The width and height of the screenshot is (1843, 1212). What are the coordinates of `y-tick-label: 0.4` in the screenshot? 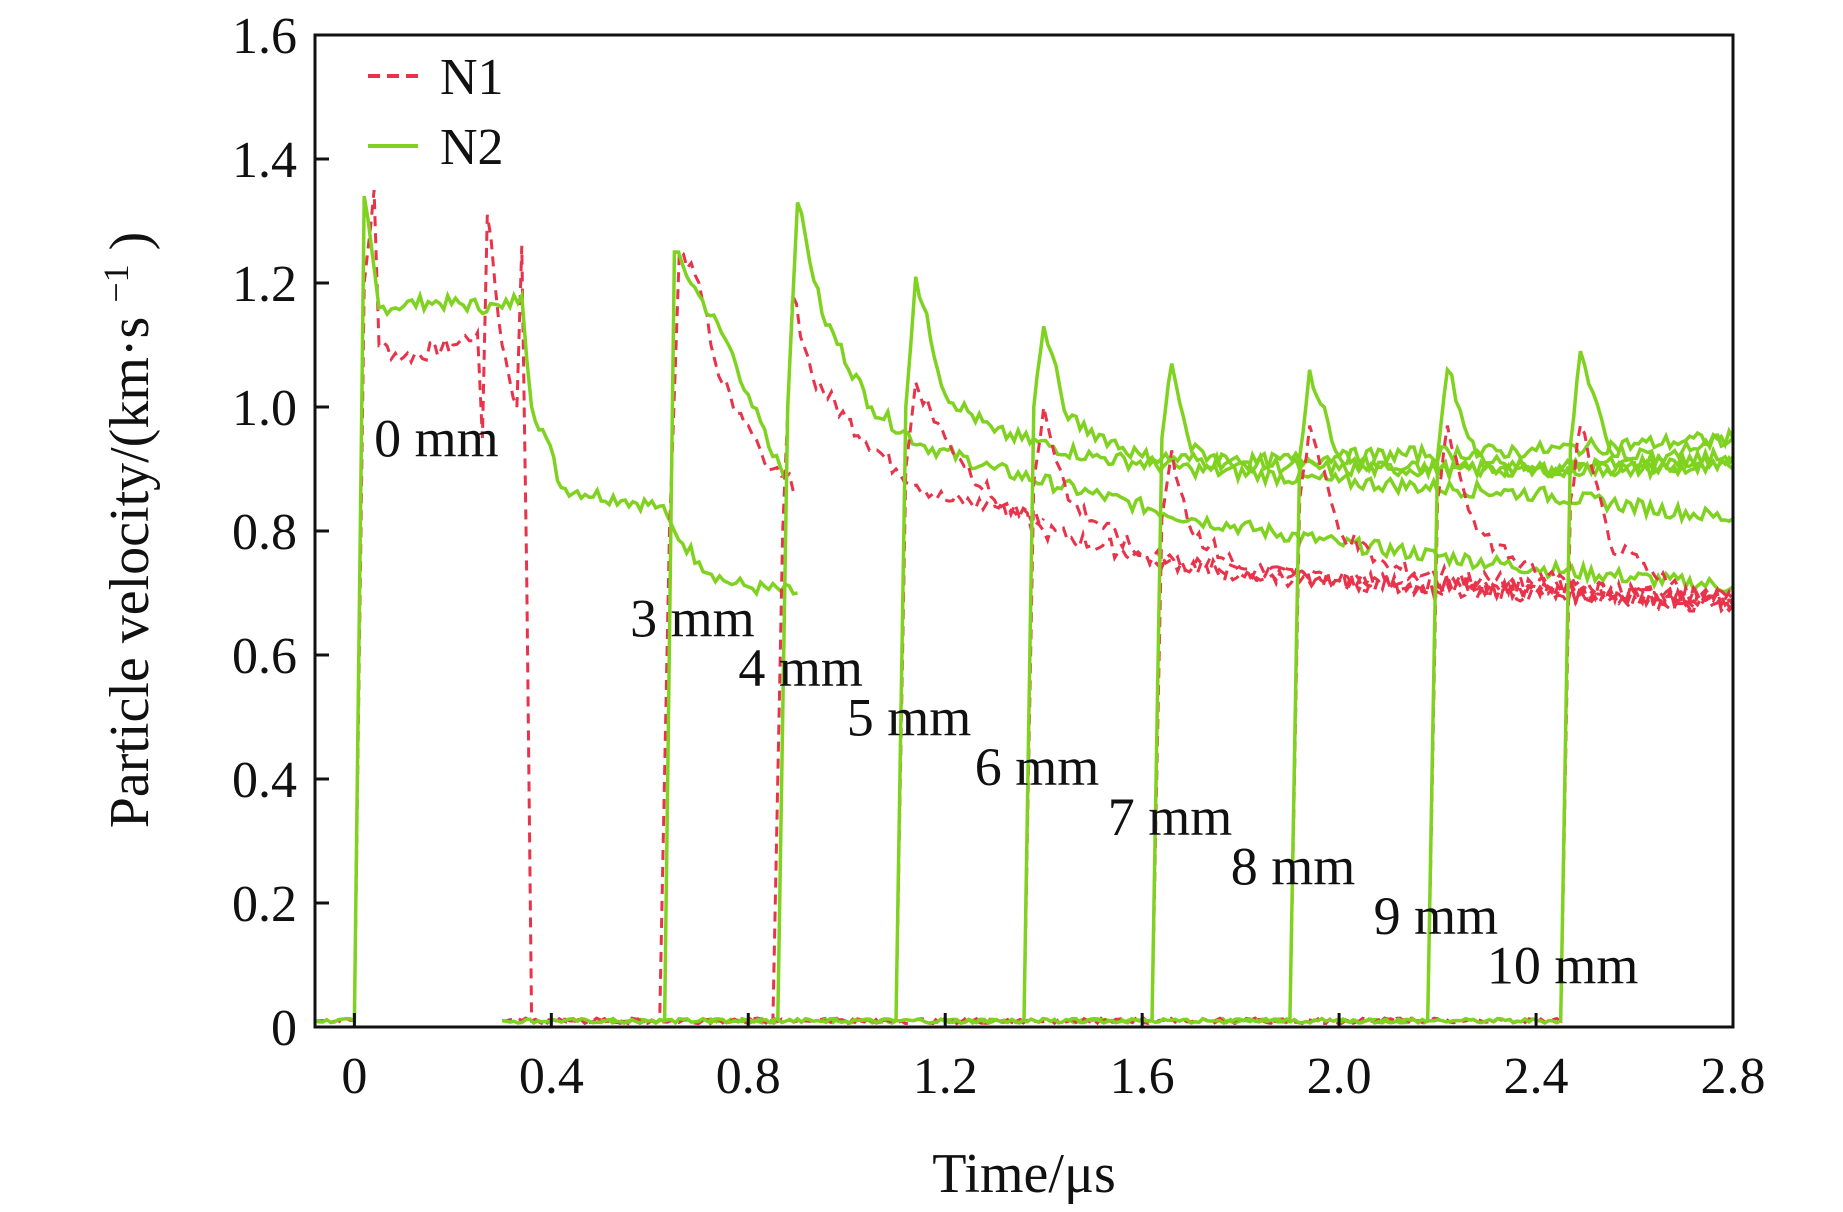 It's located at (264, 780).